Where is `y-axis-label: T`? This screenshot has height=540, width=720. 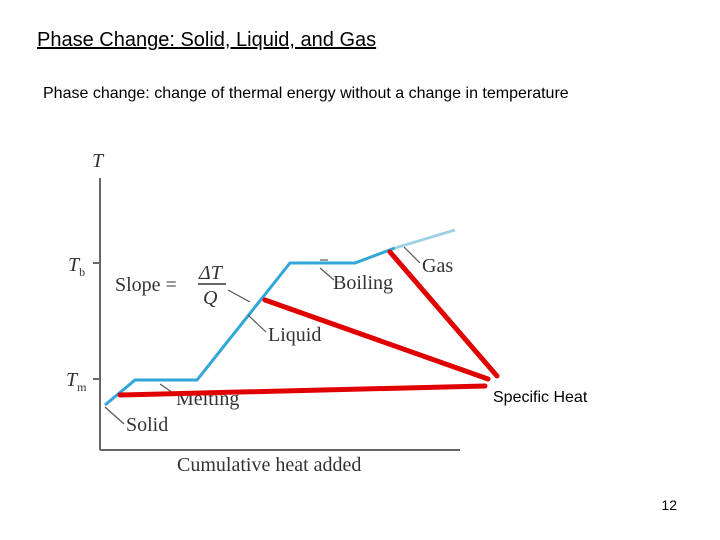 y-axis-label: T is located at coordinates (98, 161).